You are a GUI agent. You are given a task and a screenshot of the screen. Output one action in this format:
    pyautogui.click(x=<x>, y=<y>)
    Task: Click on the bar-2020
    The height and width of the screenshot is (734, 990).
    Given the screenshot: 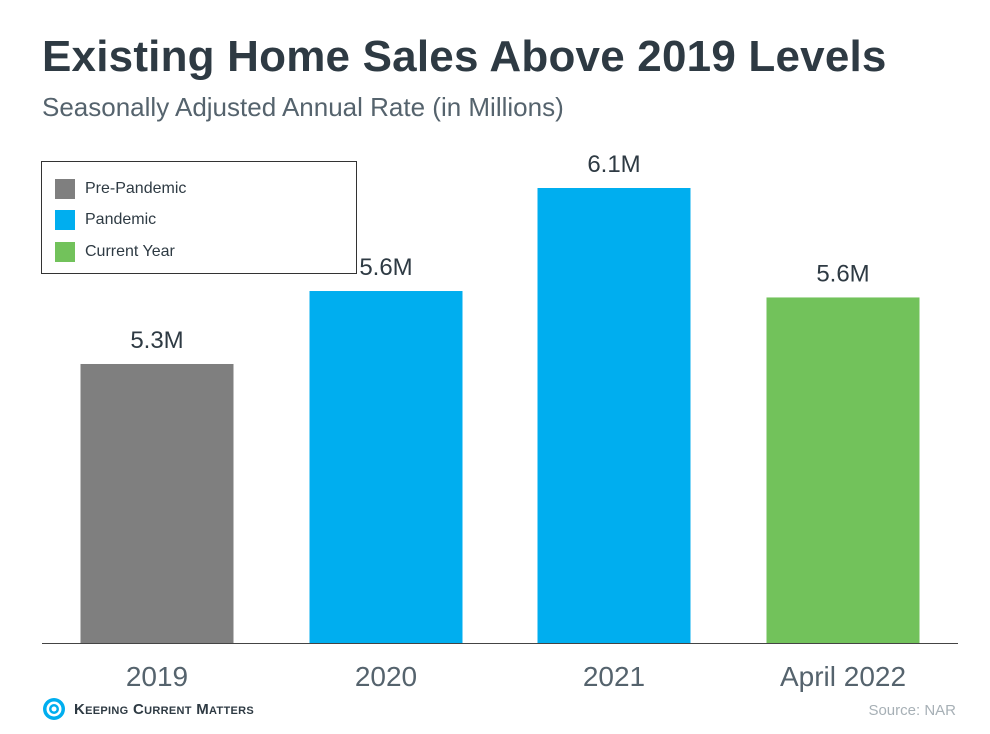 What is the action you would take?
    pyautogui.click(x=386, y=467)
    